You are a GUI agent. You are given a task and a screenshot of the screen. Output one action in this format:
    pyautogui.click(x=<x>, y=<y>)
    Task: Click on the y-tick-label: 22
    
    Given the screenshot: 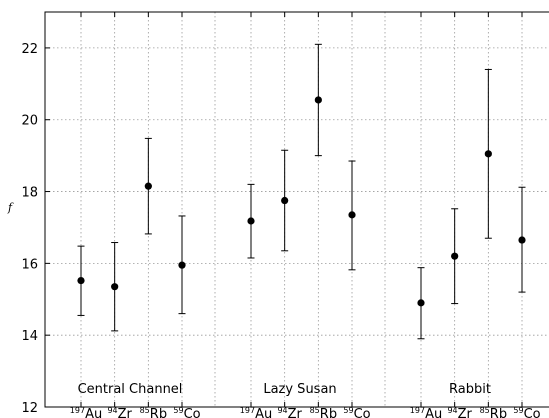 What is the action you would take?
    pyautogui.click(x=29, y=49)
    